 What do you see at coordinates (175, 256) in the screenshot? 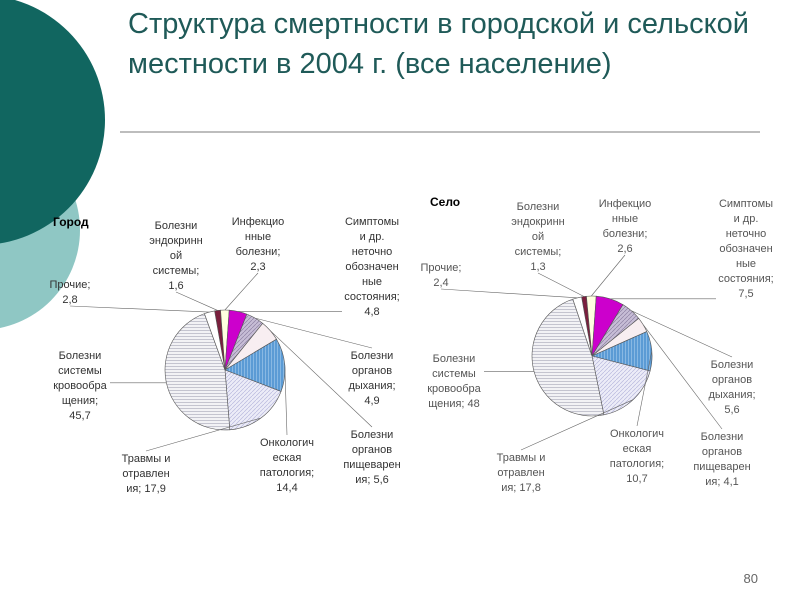
I see `slice-label-болезни-эндокринной-системы: Болезни эндокринн ой системы; 1,6` at bounding box center [175, 256].